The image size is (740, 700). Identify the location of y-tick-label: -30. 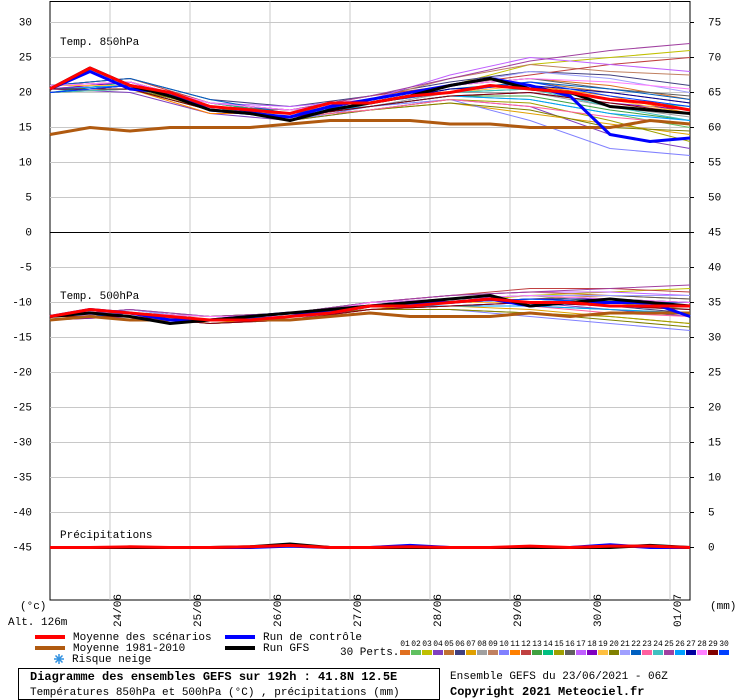
(22, 443).